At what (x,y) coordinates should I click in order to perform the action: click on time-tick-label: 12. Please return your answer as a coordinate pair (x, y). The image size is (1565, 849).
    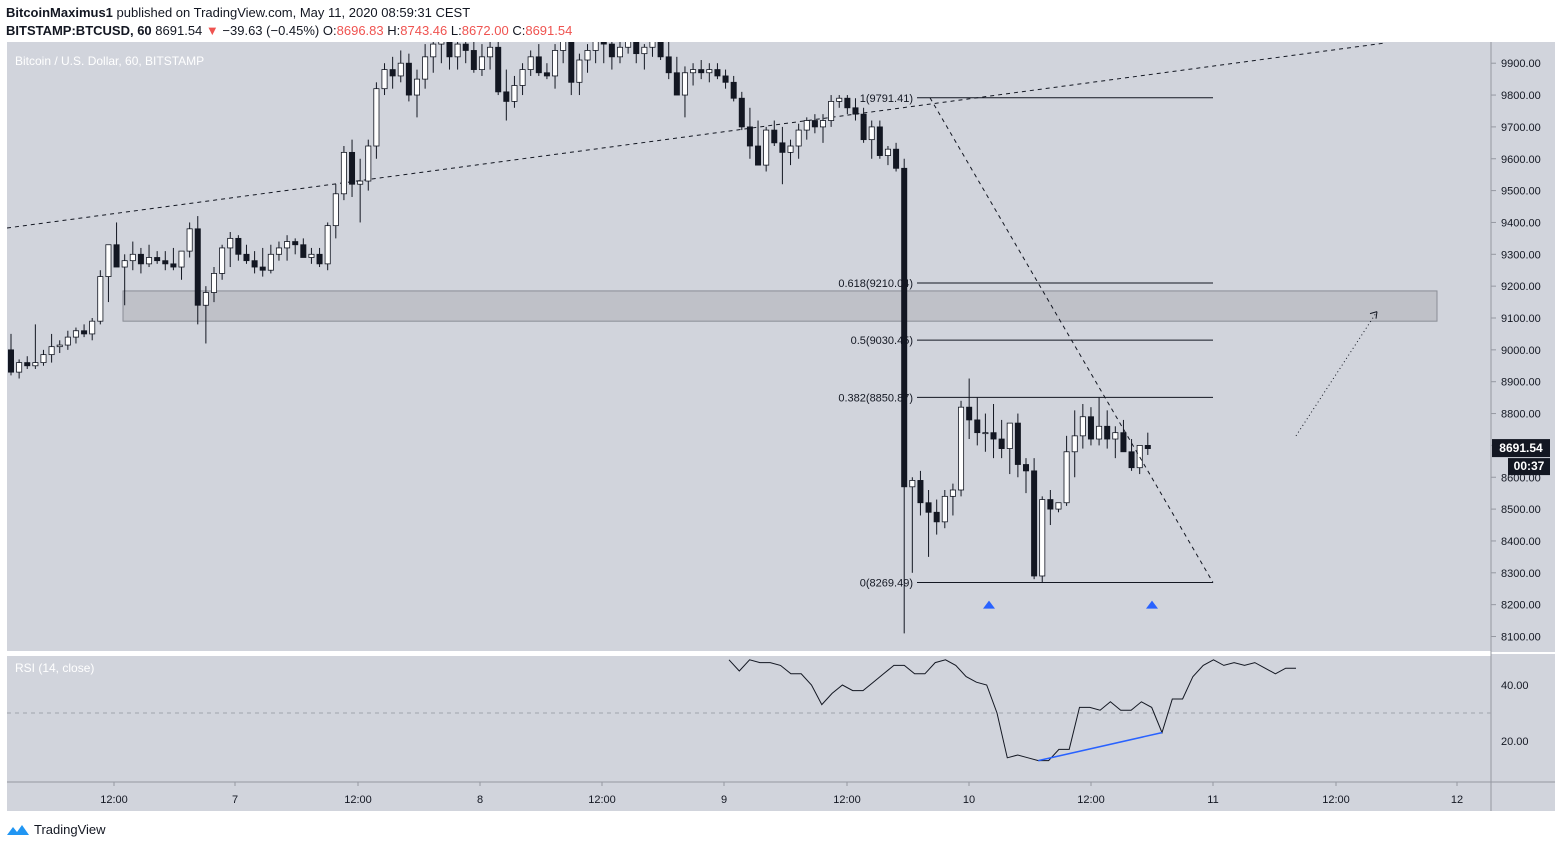
    Looking at the image, I should click on (1457, 800).